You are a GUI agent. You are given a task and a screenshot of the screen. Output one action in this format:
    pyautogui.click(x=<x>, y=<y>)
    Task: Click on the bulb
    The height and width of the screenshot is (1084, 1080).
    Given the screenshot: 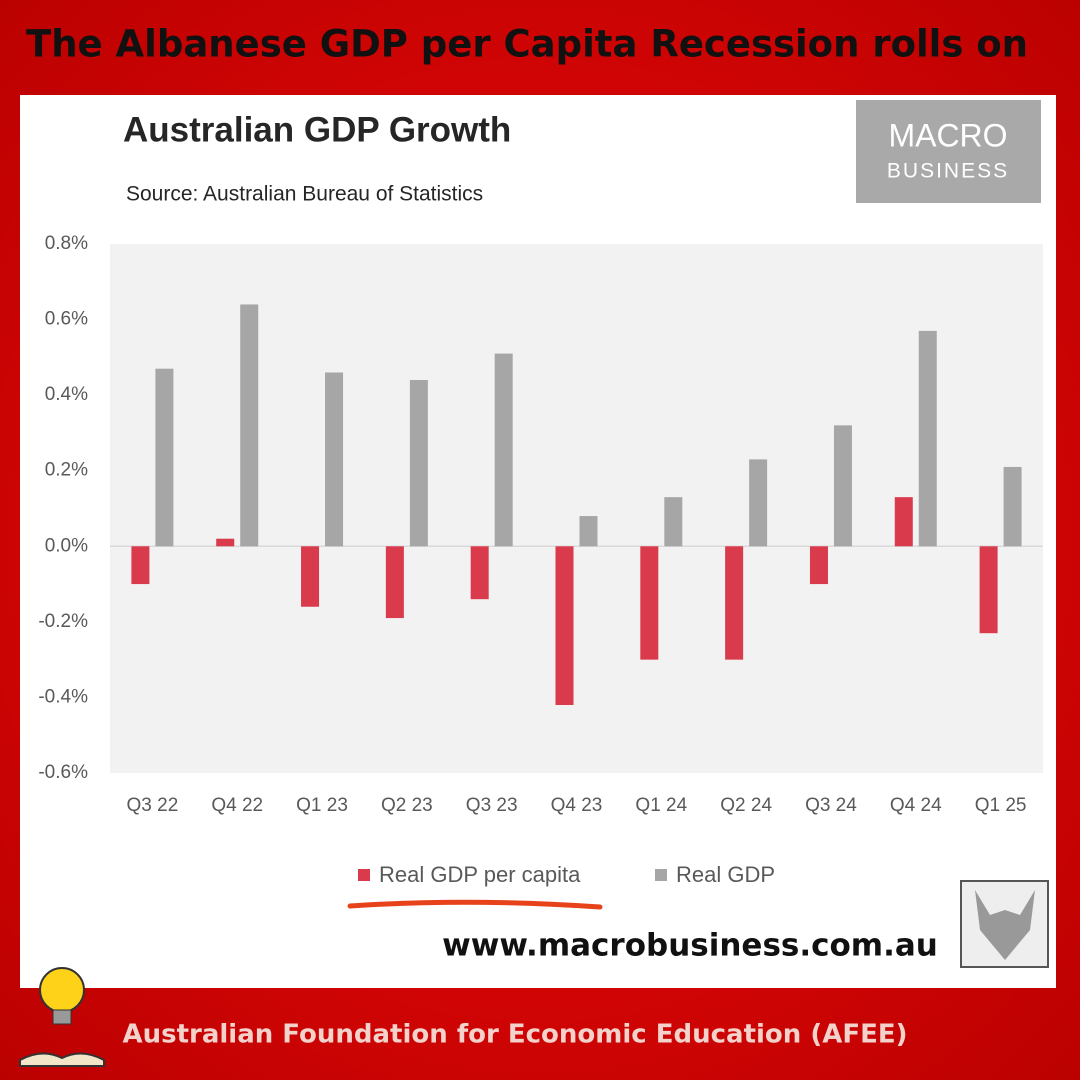 What is the action you would take?
    pyautogui.click(x=62, y=990)
    